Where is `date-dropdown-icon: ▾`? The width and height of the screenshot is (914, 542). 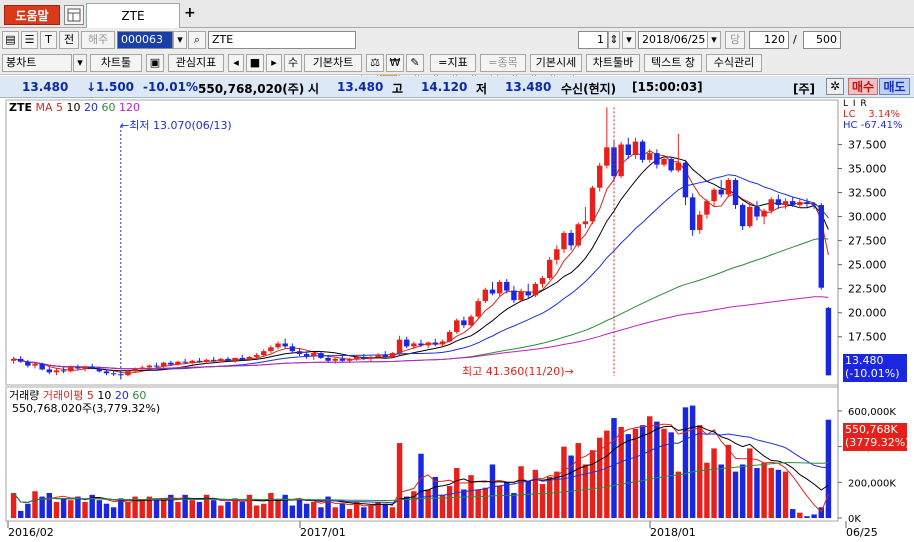 date-dropdown-icon: ▾ is located at coordinates (629, 40).